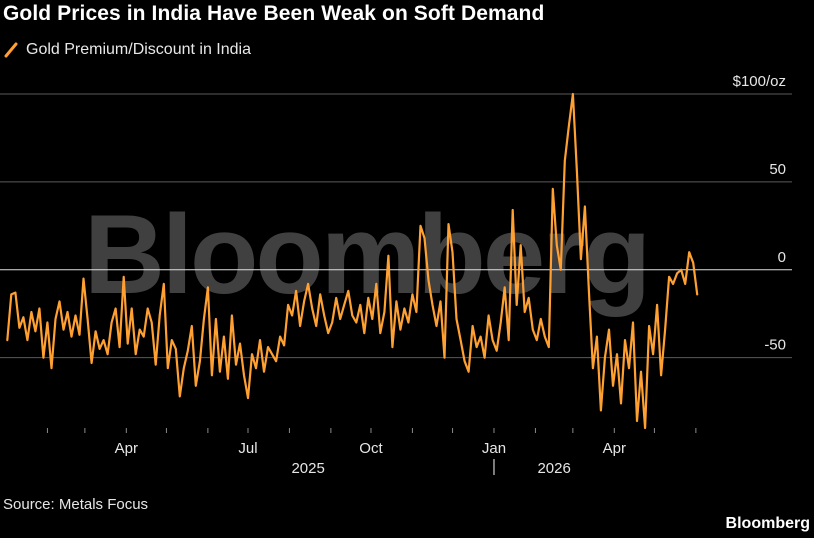 The height and width of the screenshot is (538, 814). Describe the element at coordinates (247, 448) in the screenshot. I see `x-tick-label: Jul` at that location.